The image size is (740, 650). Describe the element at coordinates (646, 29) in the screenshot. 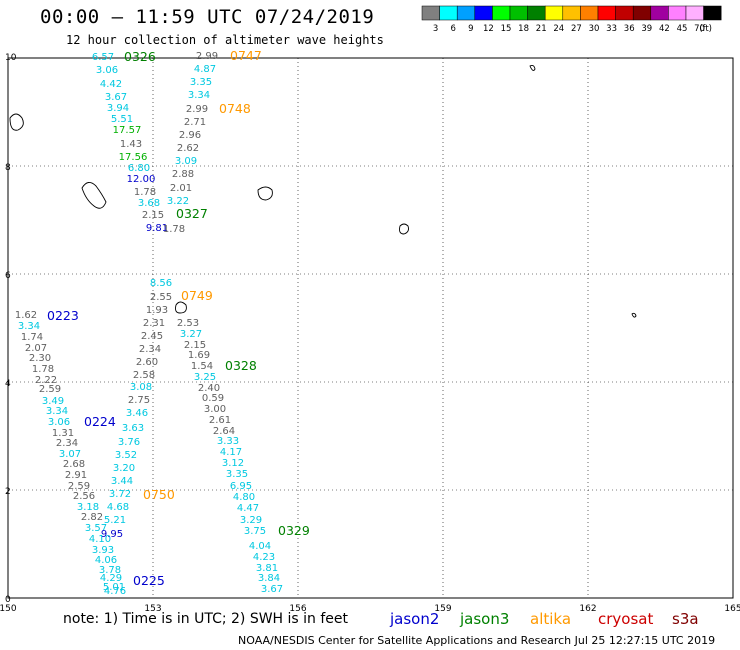

I see `scale-label: 39` at that location.